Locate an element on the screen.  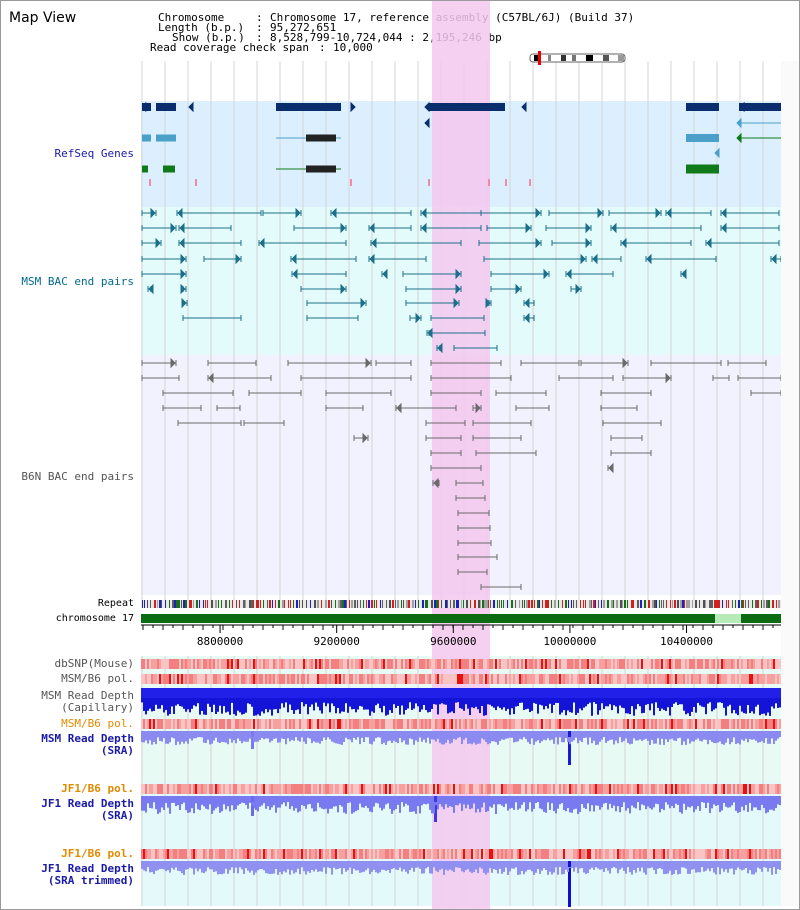
ideogram-band is located at coordinates (598, 58).